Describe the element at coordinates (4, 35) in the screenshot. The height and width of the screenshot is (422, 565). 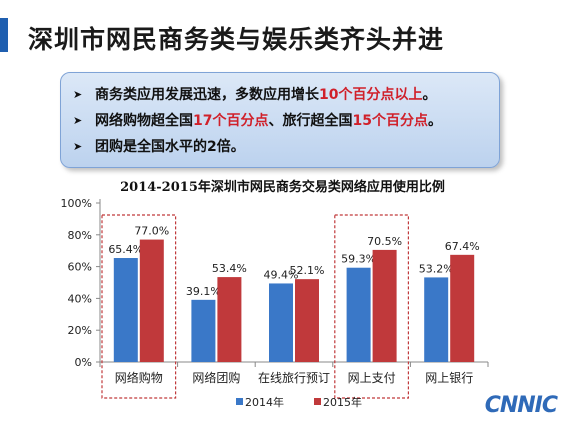
I see `title-accent-bar` at that location.